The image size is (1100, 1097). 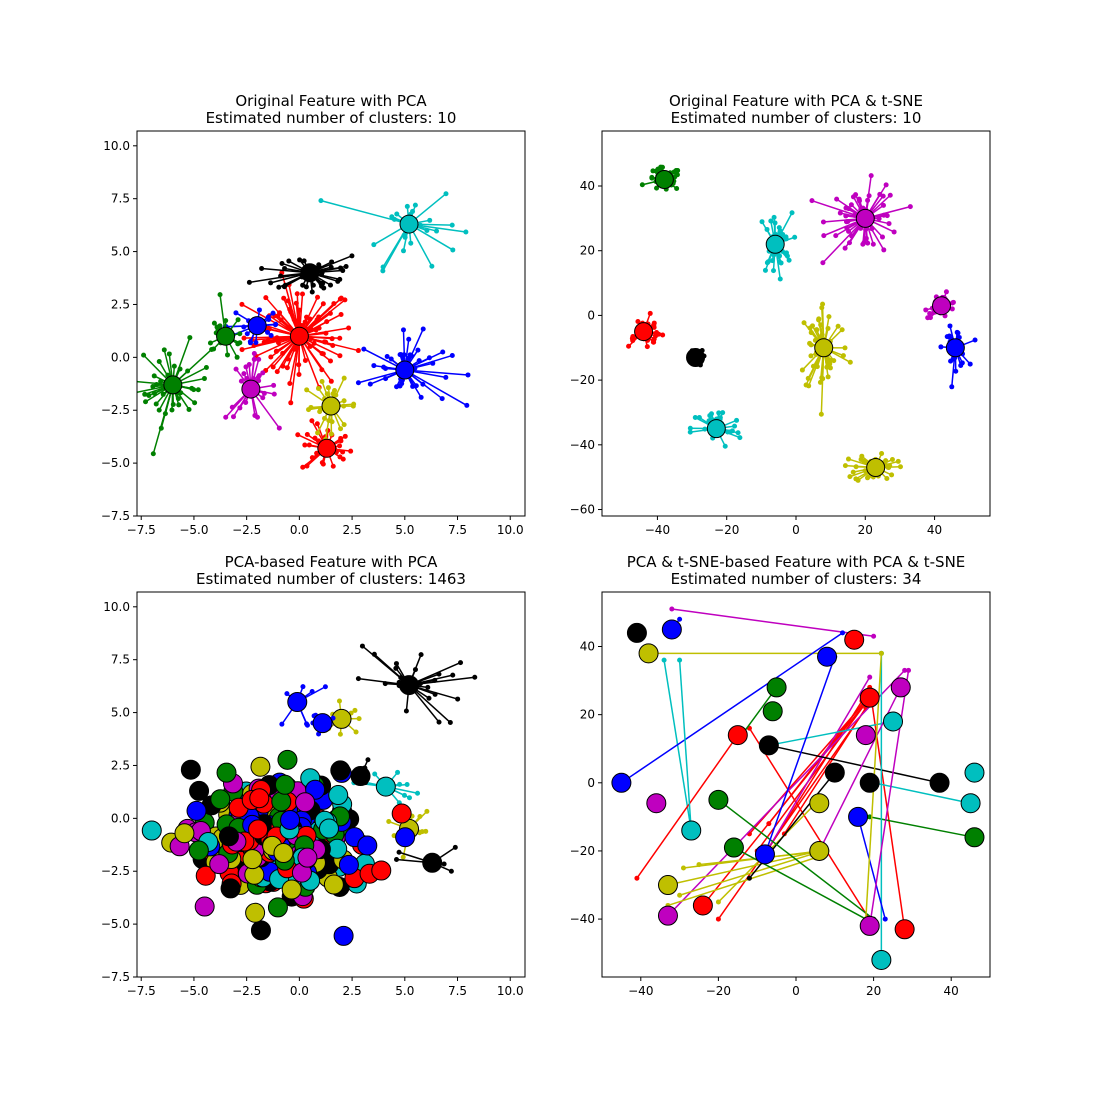 I want to click on x-tick-label: 5.0, so click(x=404, y=991).